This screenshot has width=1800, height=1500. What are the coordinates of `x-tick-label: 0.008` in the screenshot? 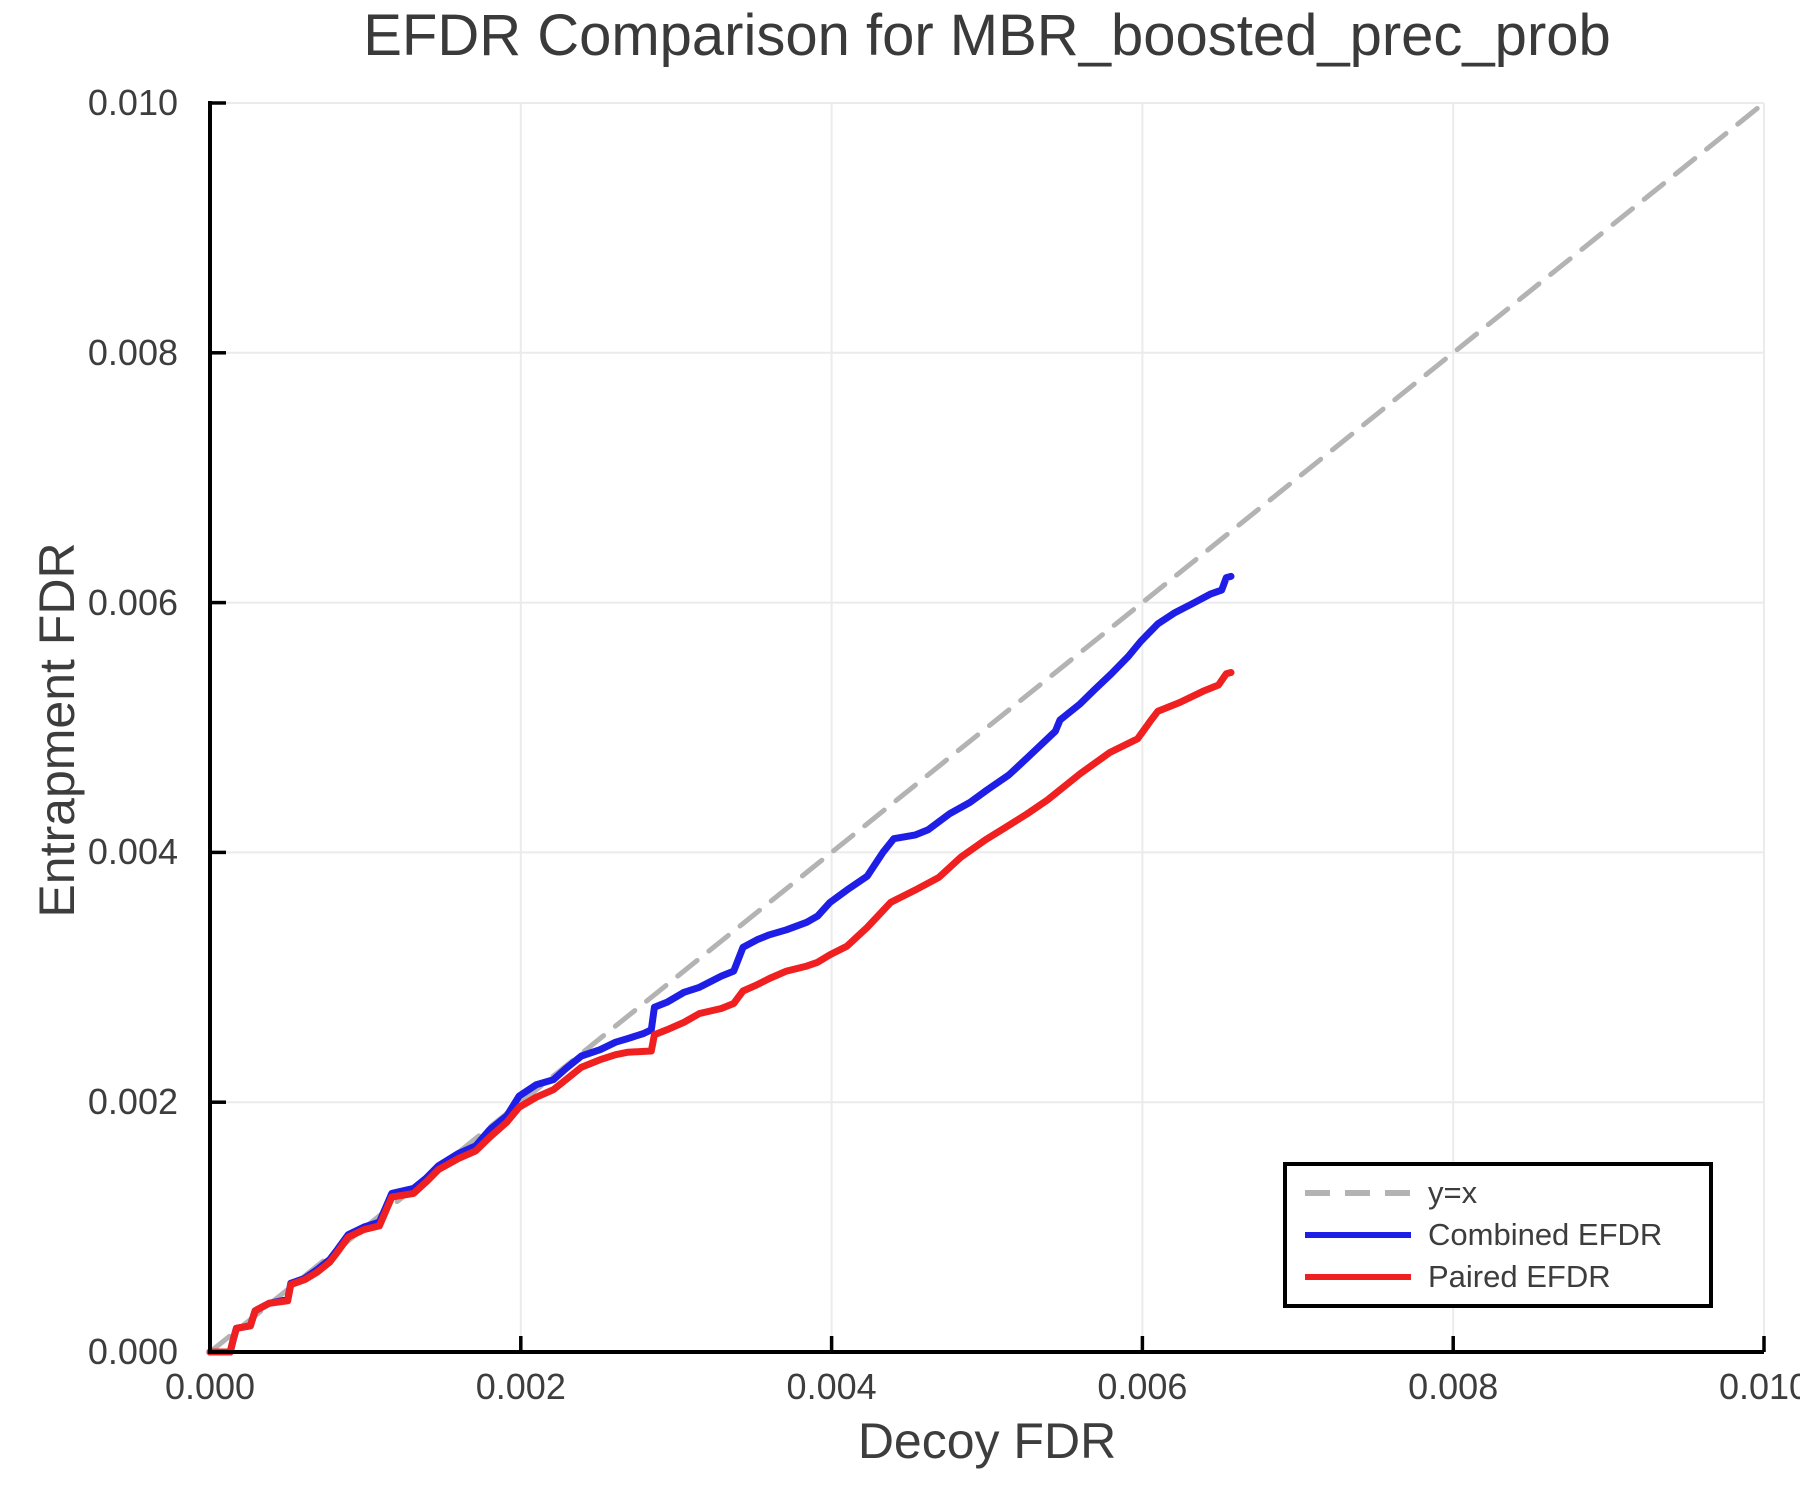 It's located at (1453, 1386).